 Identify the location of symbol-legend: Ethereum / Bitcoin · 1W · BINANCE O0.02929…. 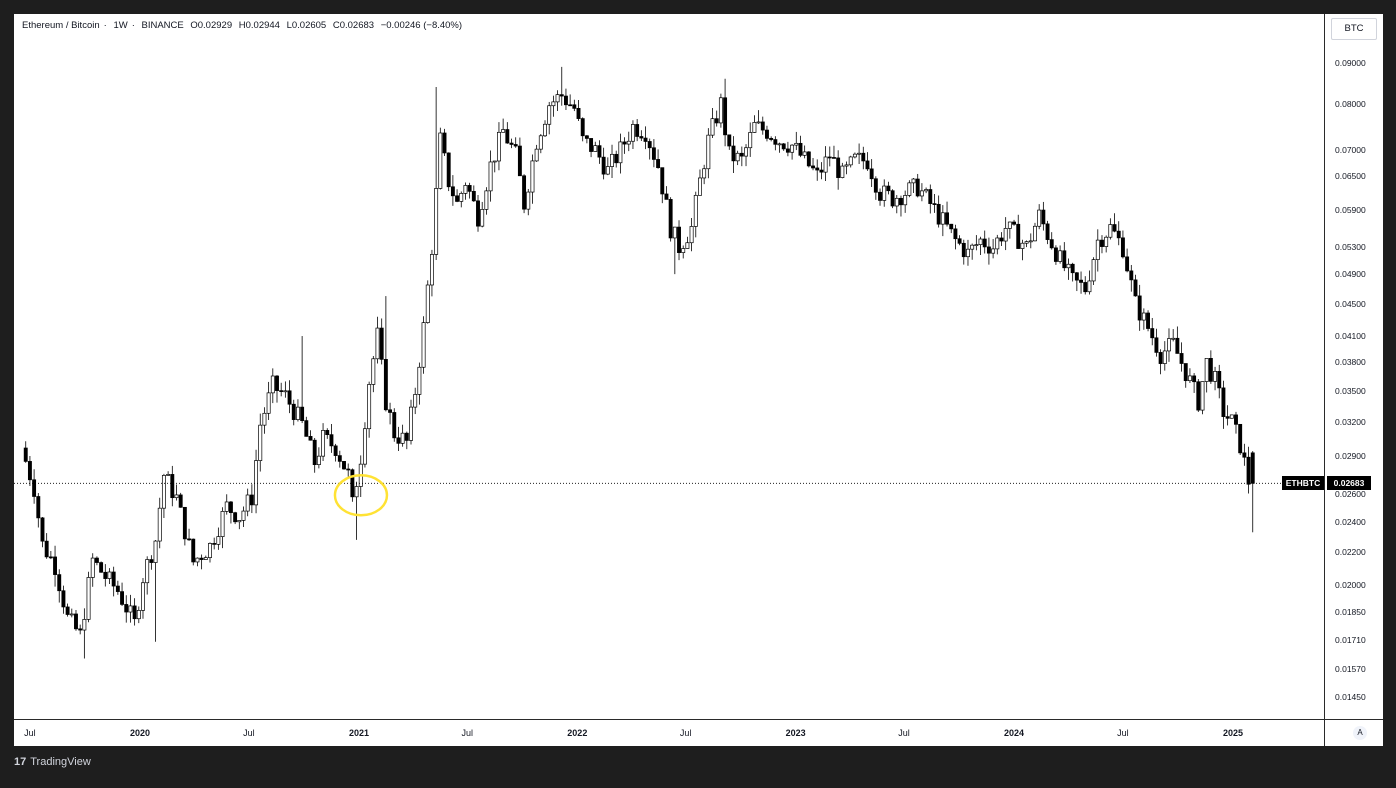
(244, 25).